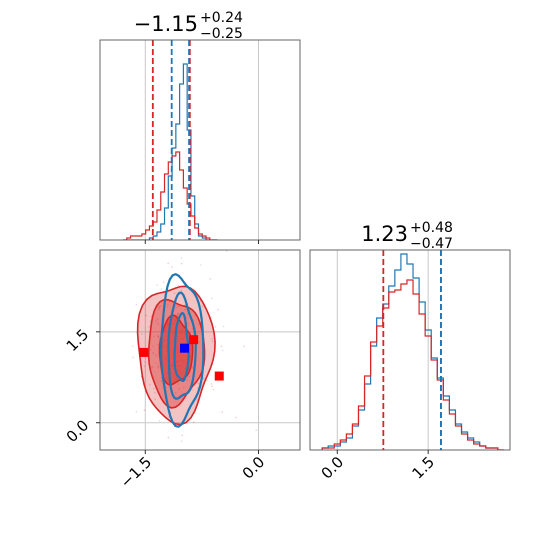 The height and width of the screenshot is (554, 550). Describe the element at coordinates (78, 340) in the screenshot. I see `joint-y-tick-label-1: 1.5` at that location.